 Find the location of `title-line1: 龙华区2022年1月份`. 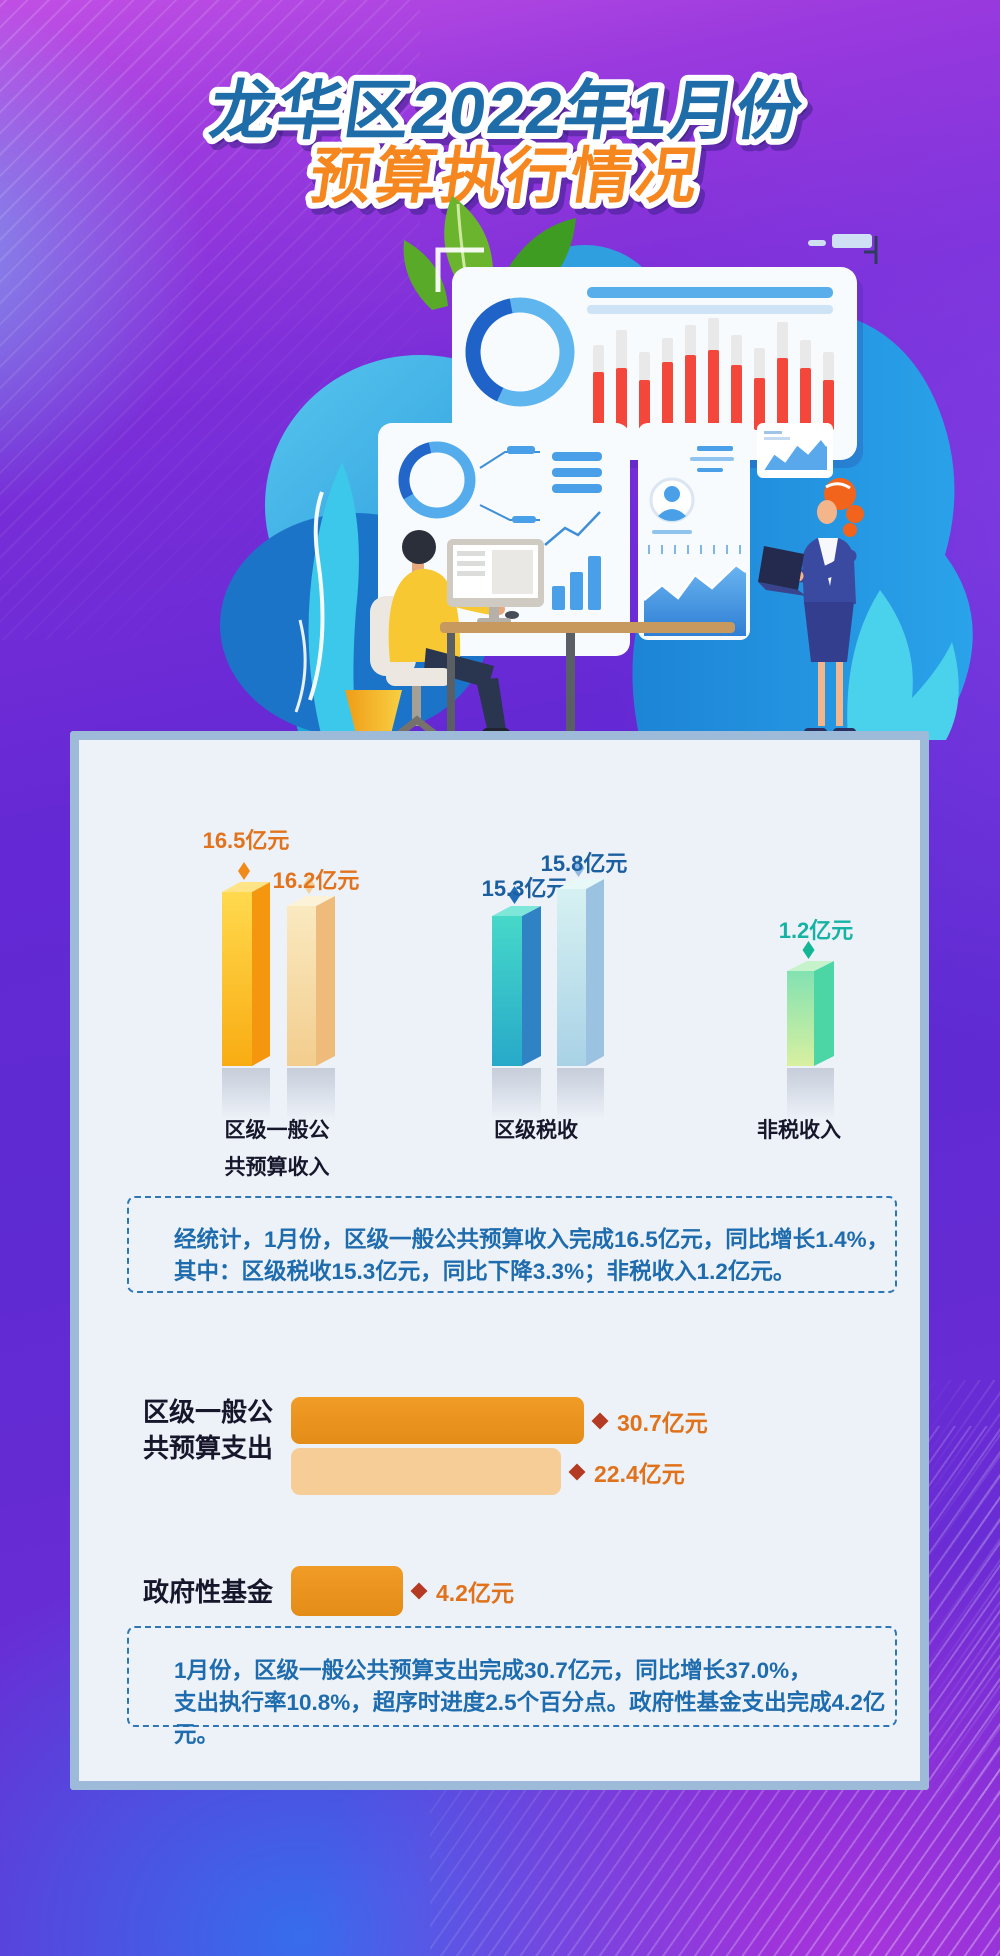

title-line1: 龙华区2022年1月份 is located at coordinates (507, 110).